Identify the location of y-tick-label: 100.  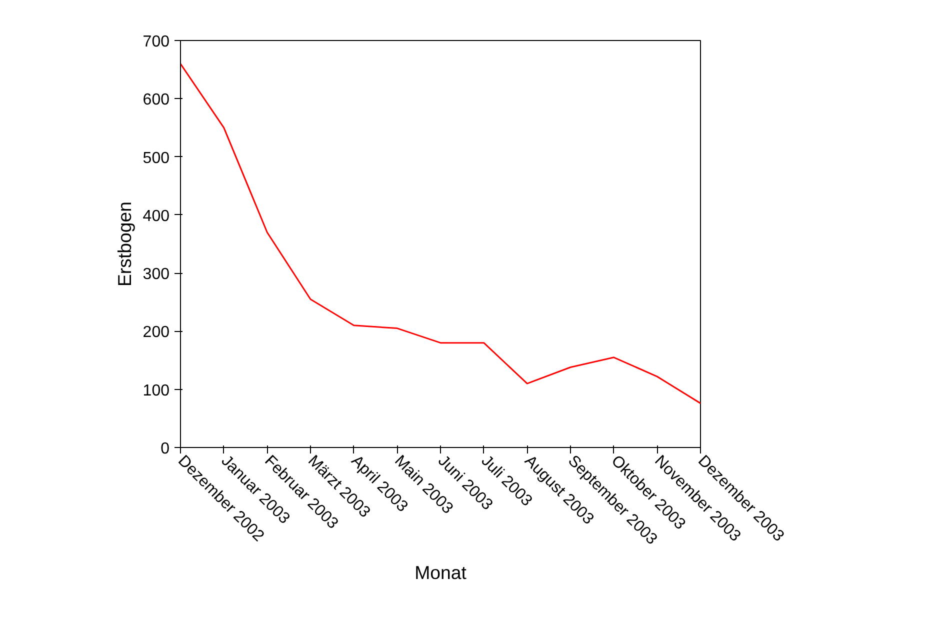
(156, 391).